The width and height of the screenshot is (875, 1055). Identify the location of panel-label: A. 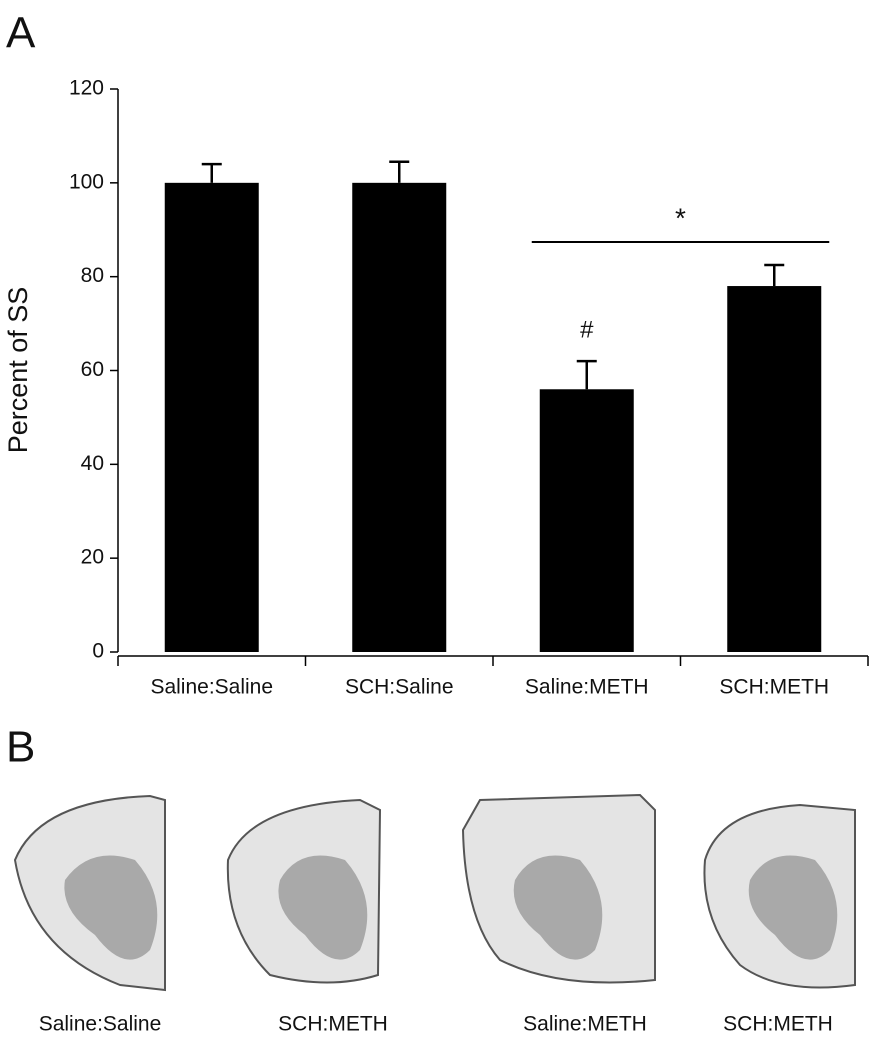
(21, 33).